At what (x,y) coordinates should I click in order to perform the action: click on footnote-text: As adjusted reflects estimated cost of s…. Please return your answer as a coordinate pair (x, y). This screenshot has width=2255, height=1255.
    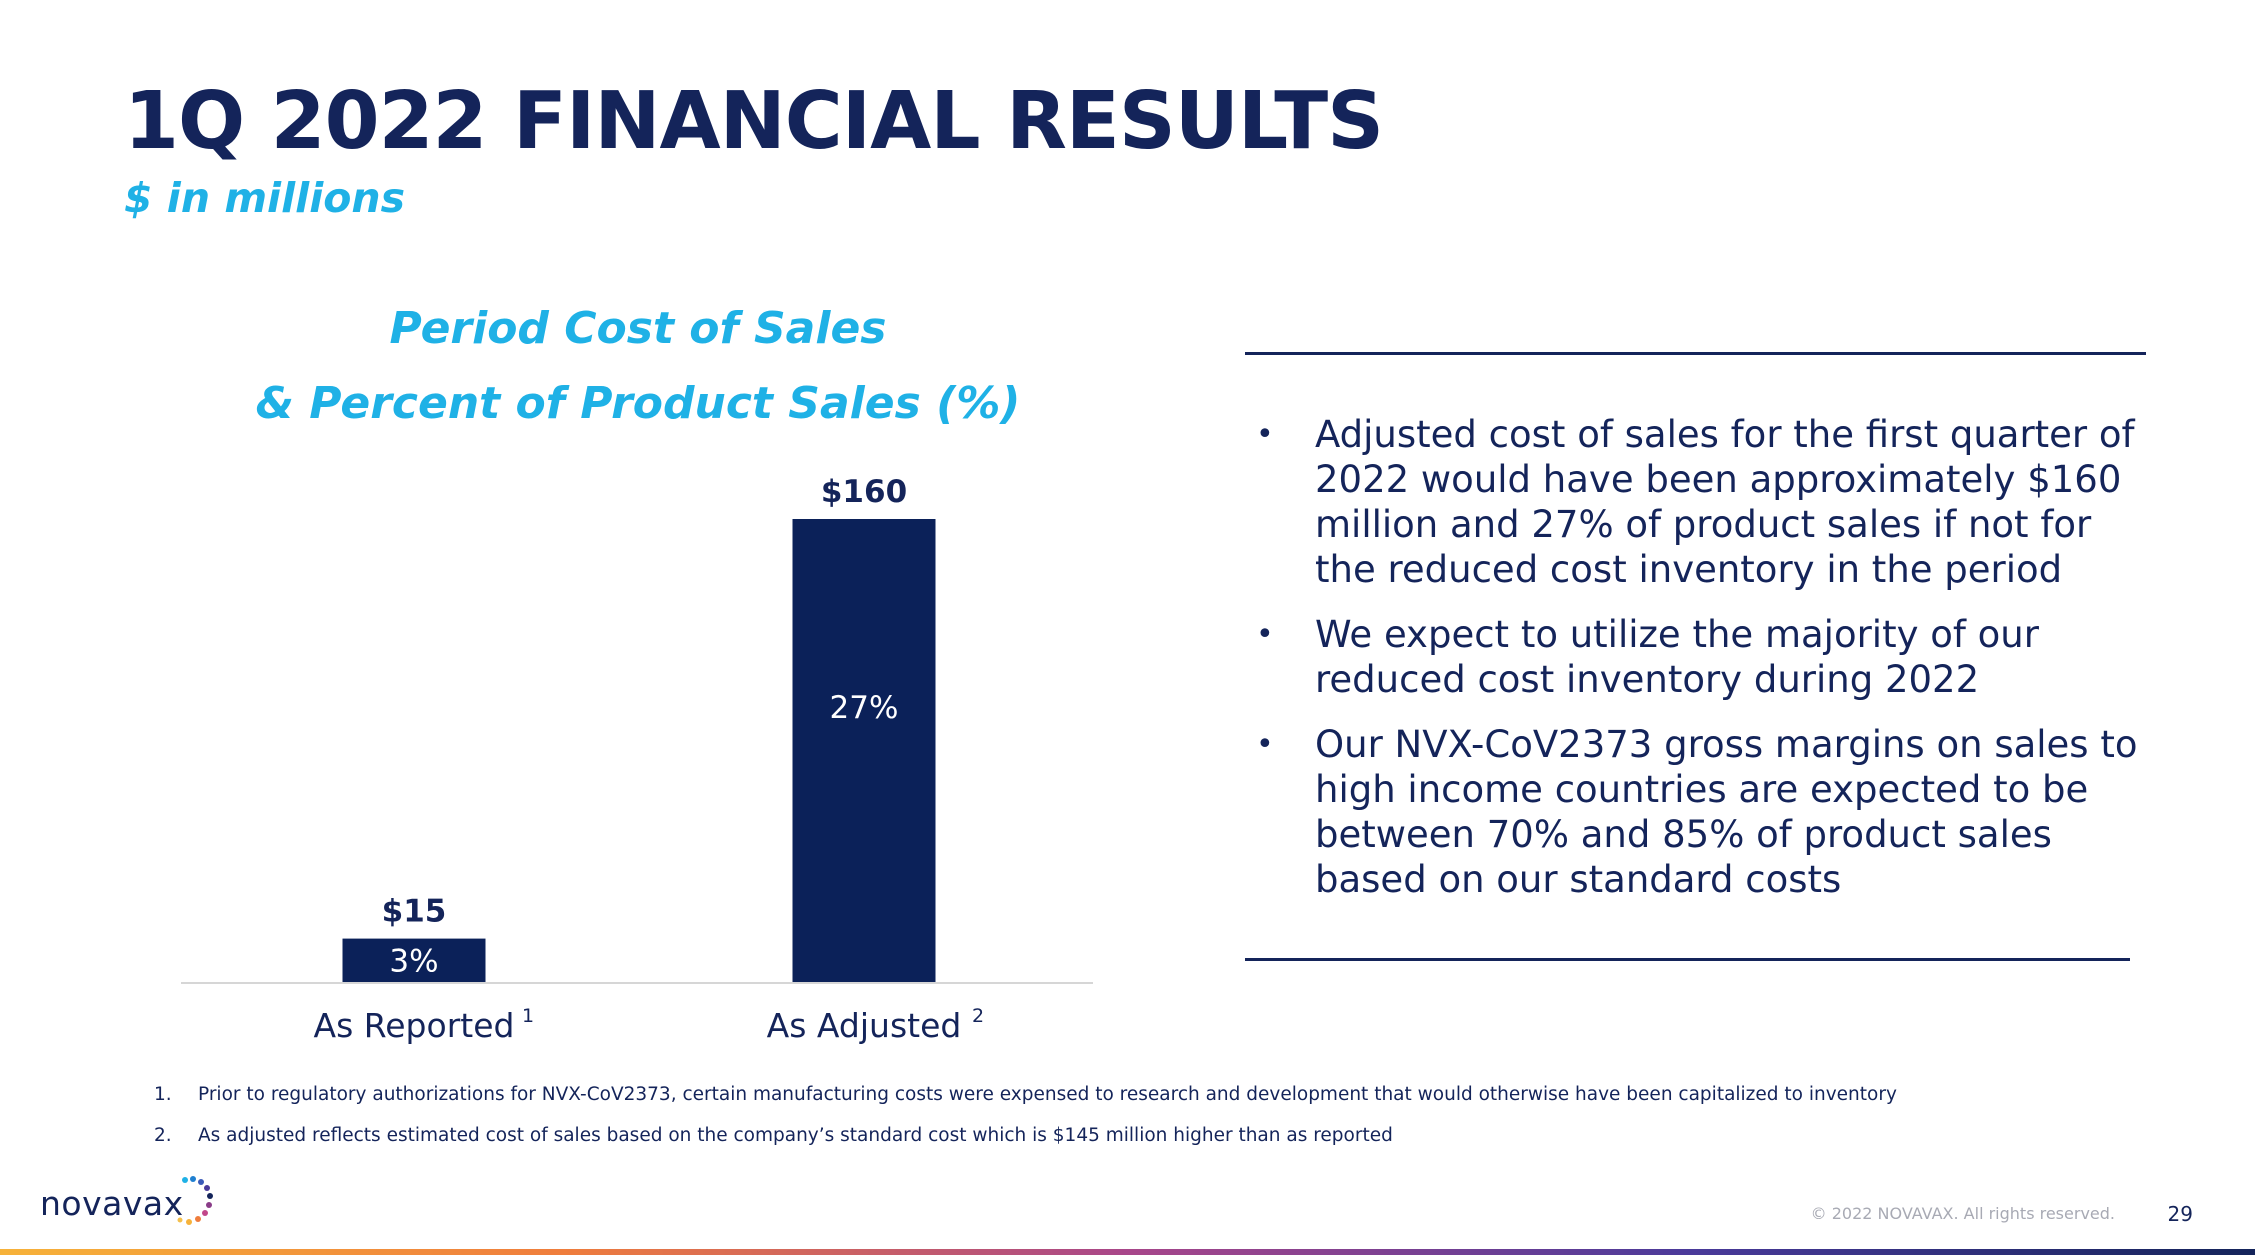
    Looking at the image, I should click on (795, 1135).